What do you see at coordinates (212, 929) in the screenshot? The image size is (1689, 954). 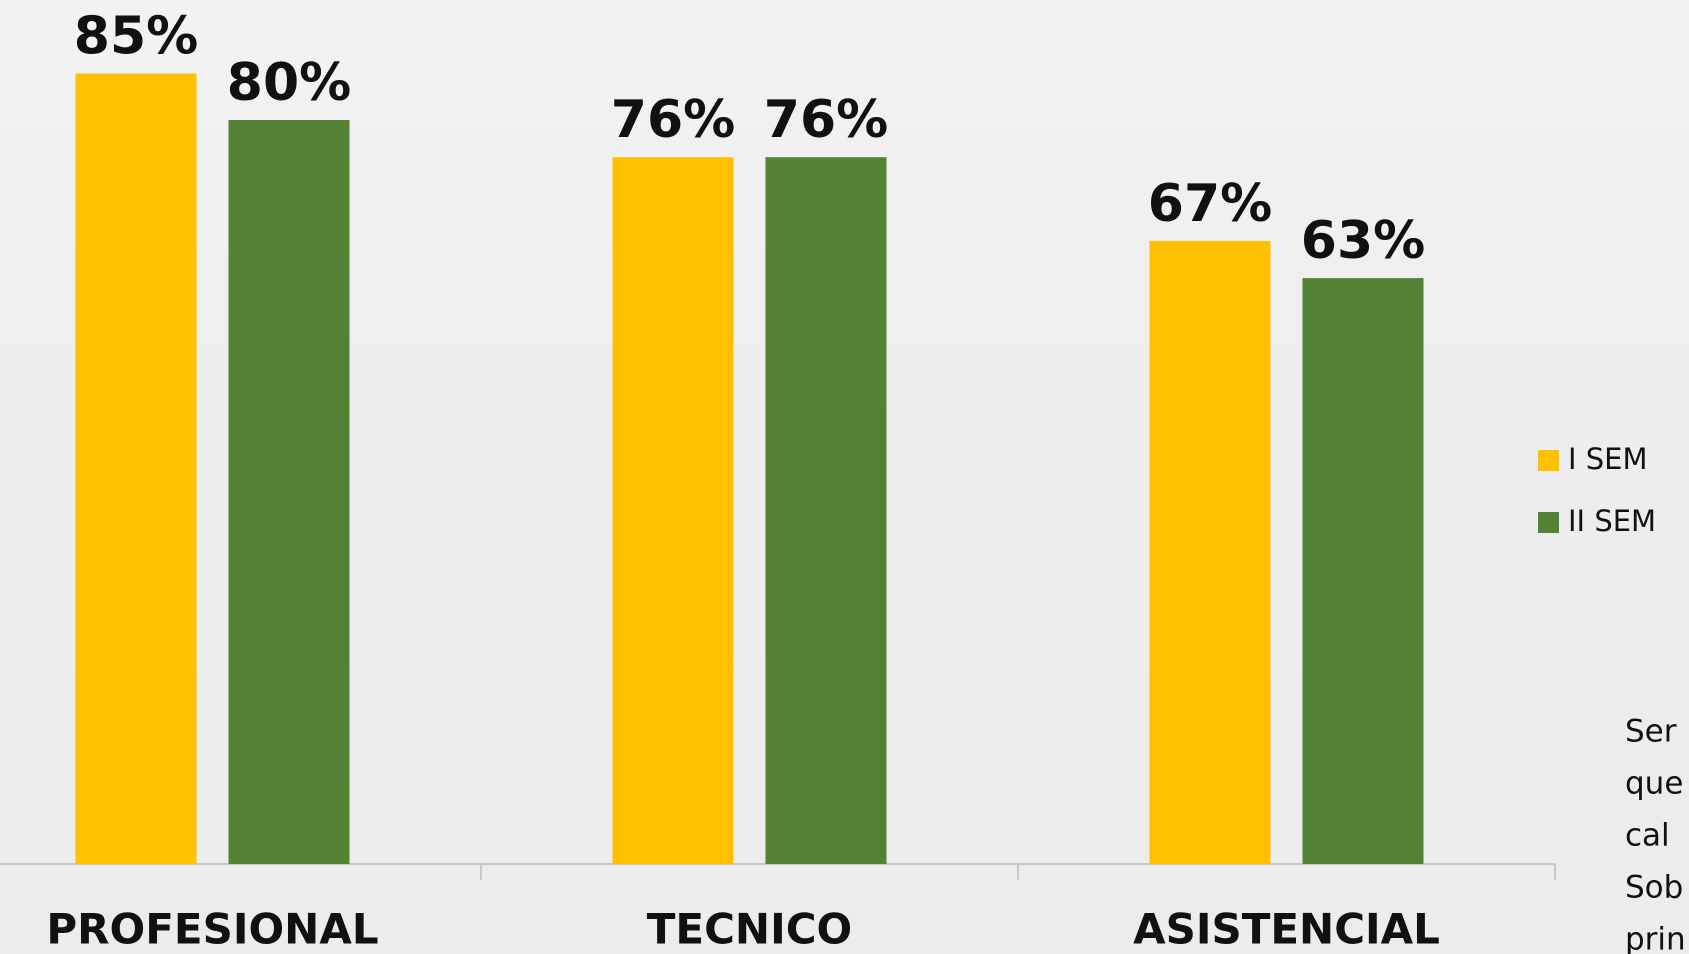 I see `x-tick-label: PROFESIONAL` at bounding box center [212, 929].